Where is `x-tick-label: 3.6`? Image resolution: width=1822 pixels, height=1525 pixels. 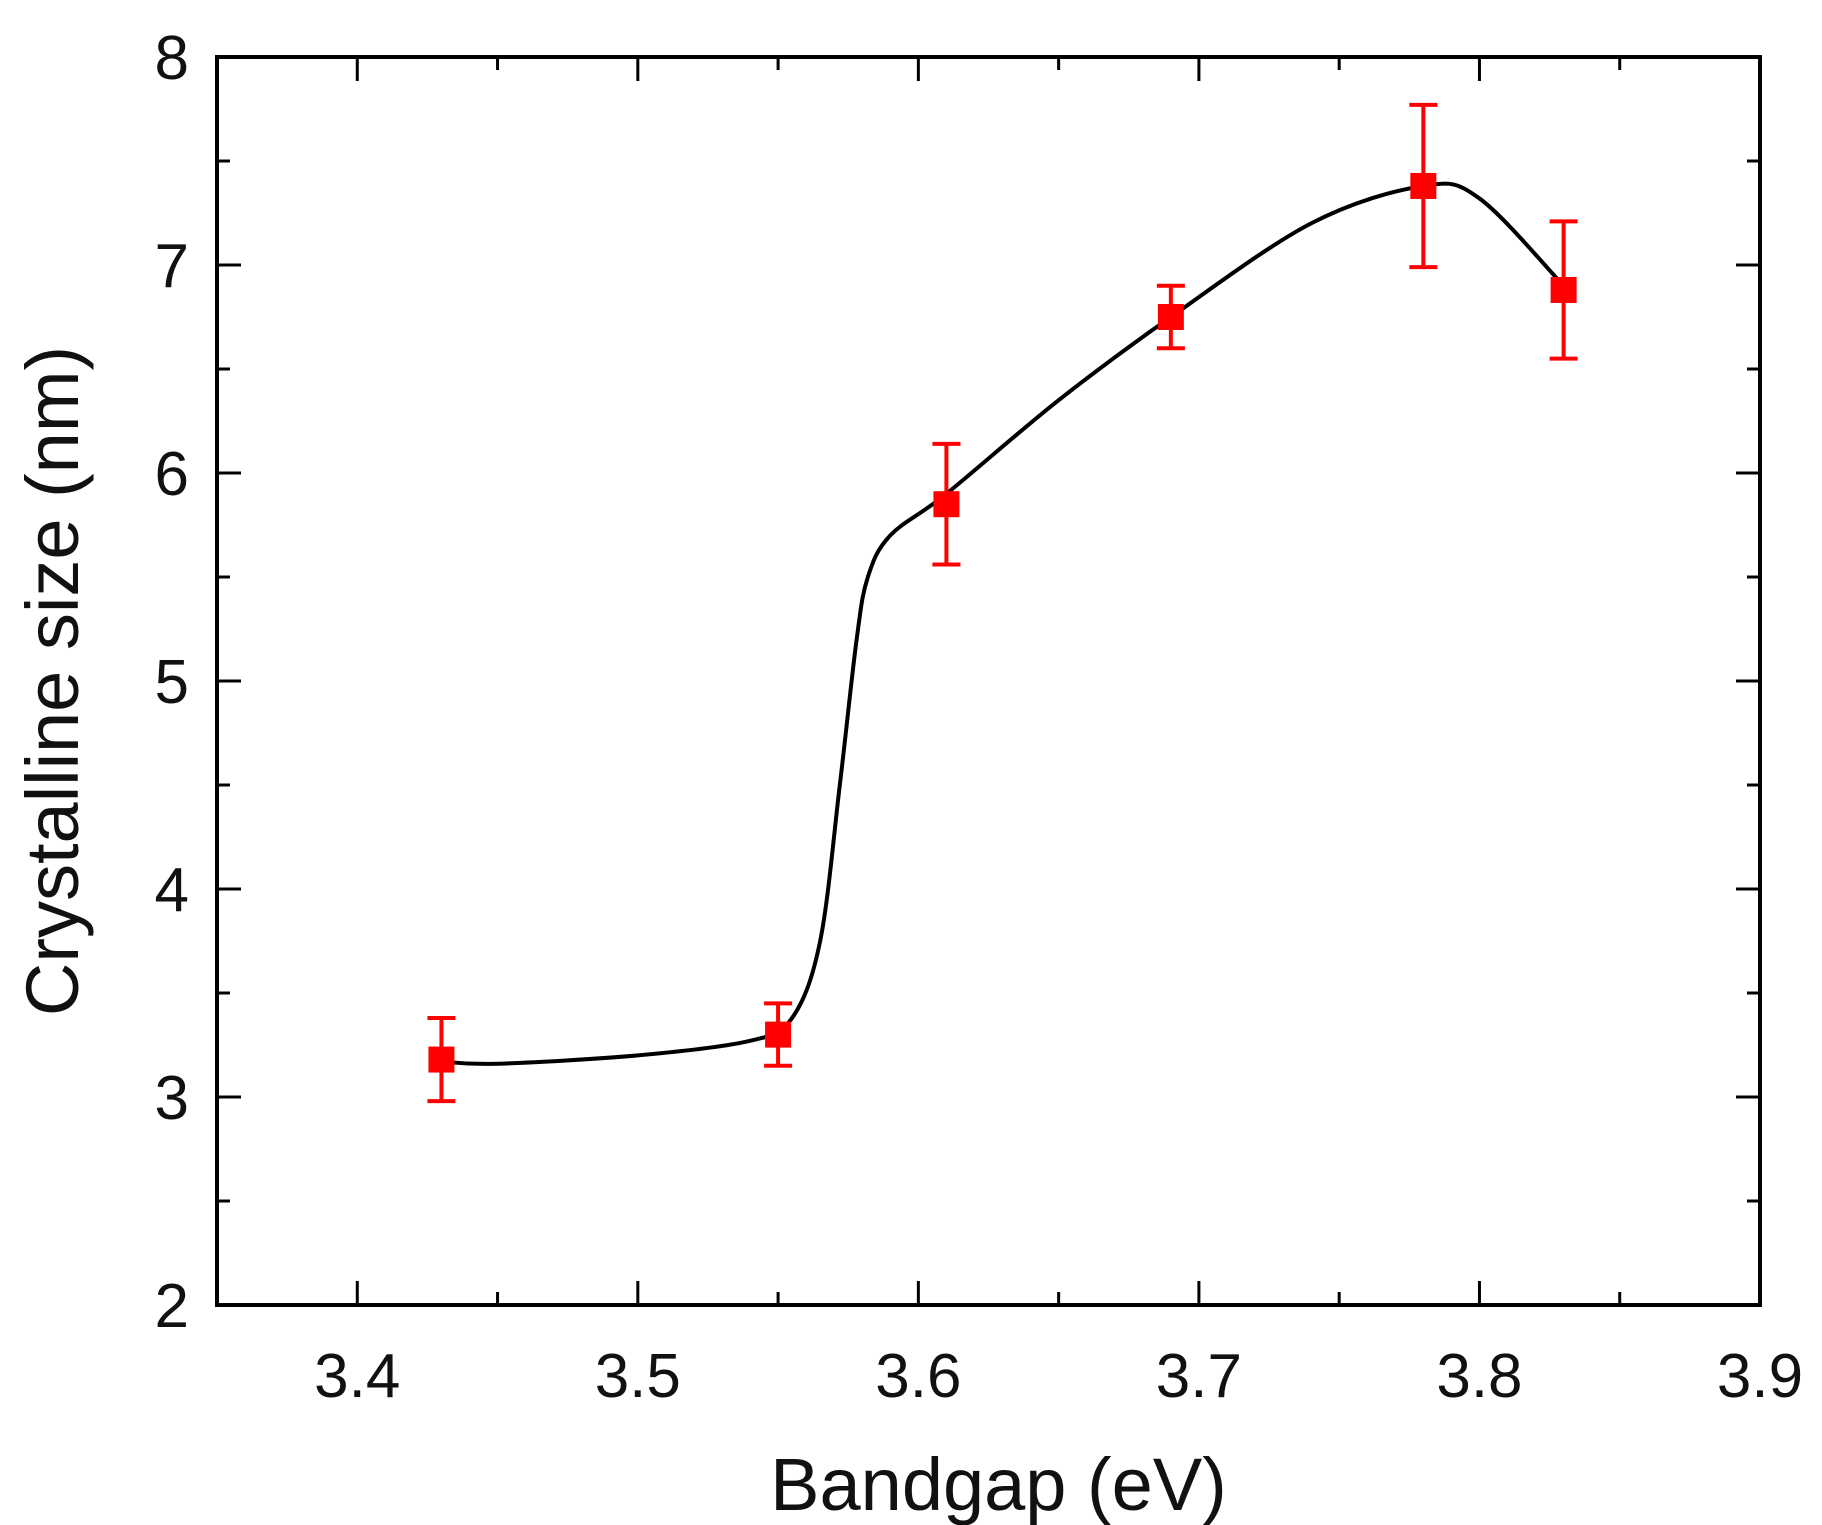 x-tick-label: 3.6 is located at coordinates (918, 1376).